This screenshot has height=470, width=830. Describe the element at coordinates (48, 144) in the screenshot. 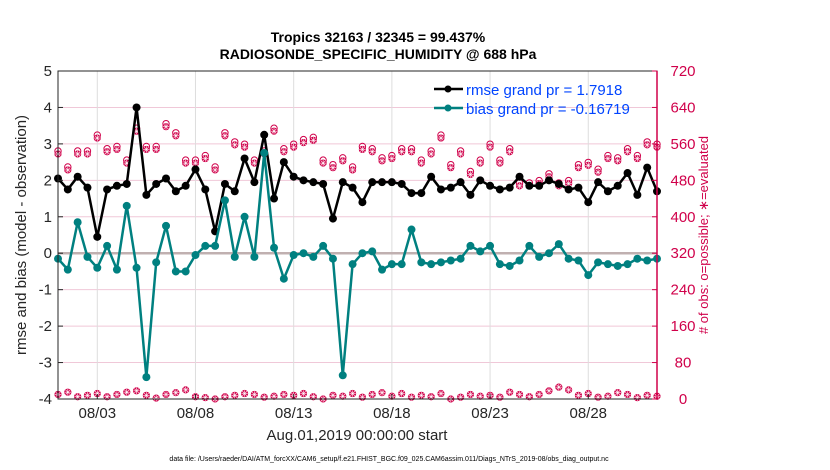

I see `left-tick-label: 3` at that location.